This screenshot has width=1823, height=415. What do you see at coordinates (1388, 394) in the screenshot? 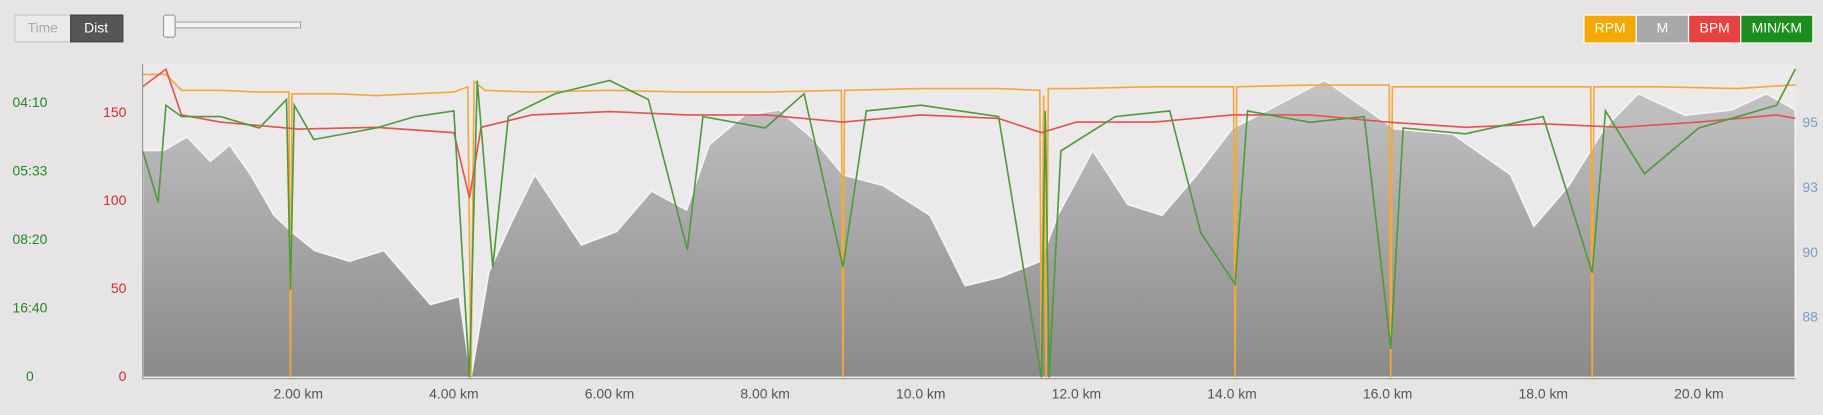
I see `x-tick-label: 16.0 km` at bounding box center [1388, 394].